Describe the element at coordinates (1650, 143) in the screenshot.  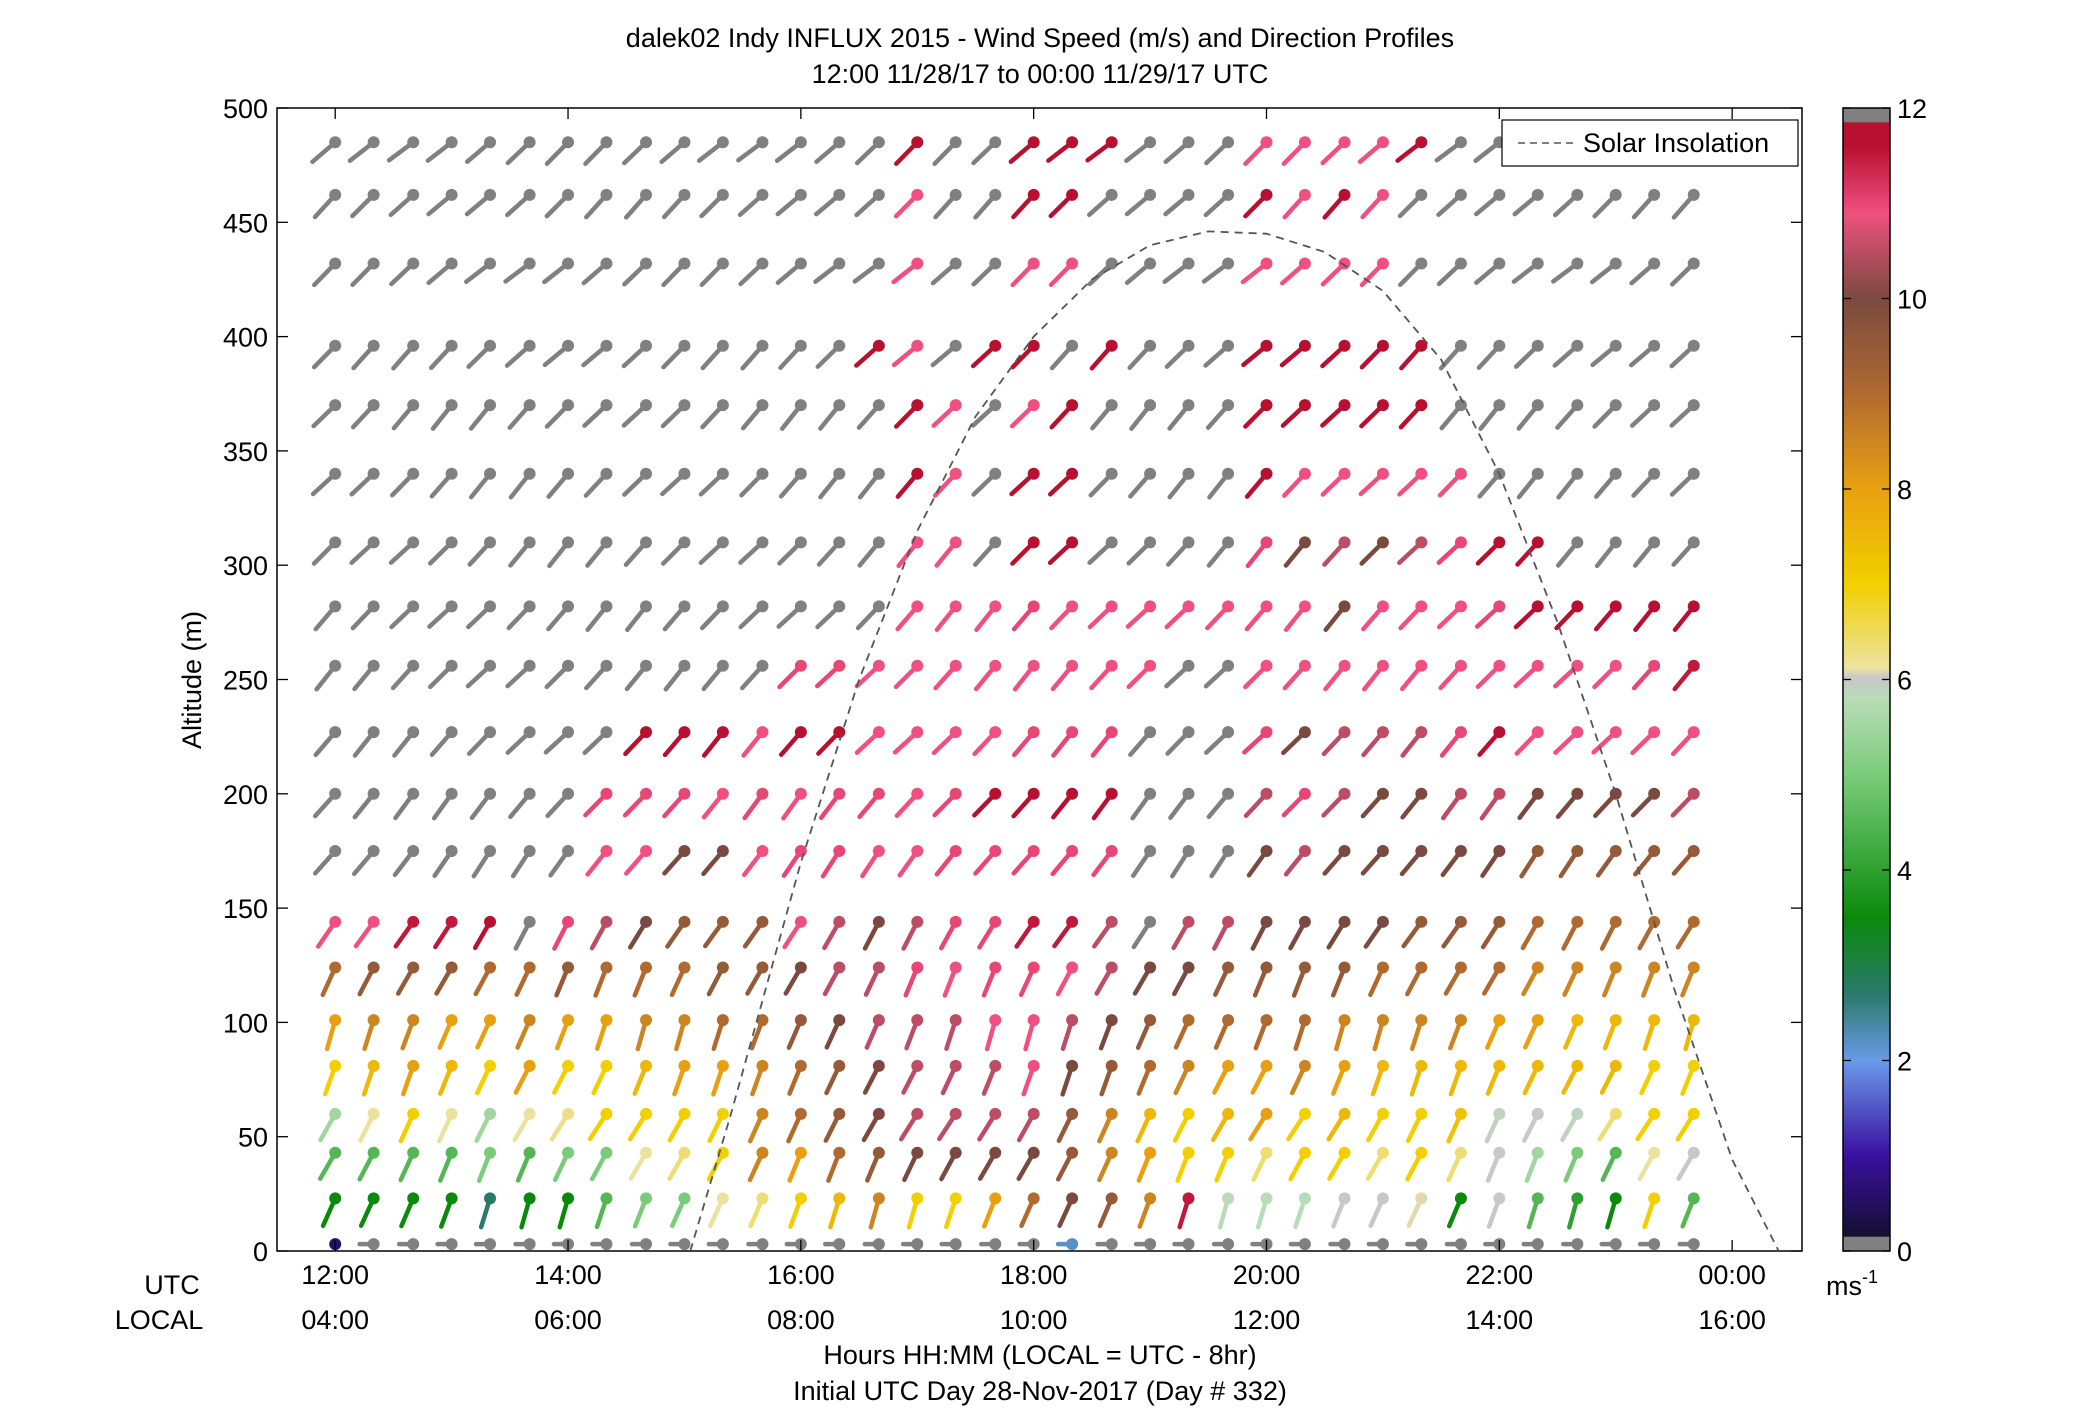
I see `legend-box` at that location.